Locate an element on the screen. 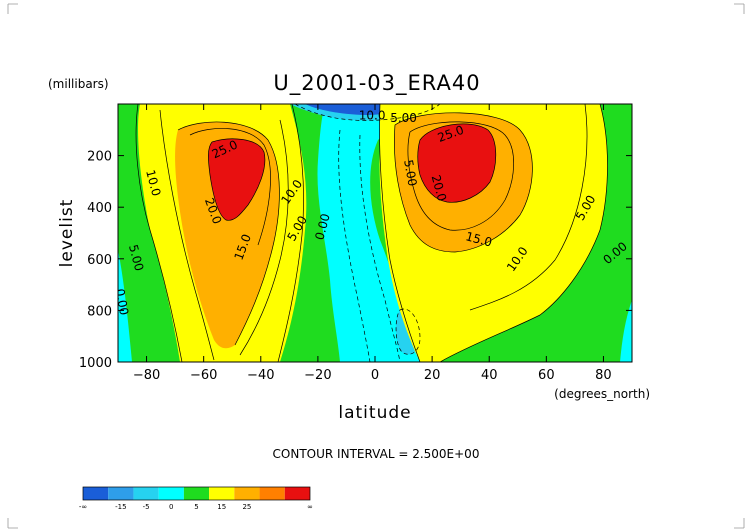  band-negative is located at coordinates (372, 233).